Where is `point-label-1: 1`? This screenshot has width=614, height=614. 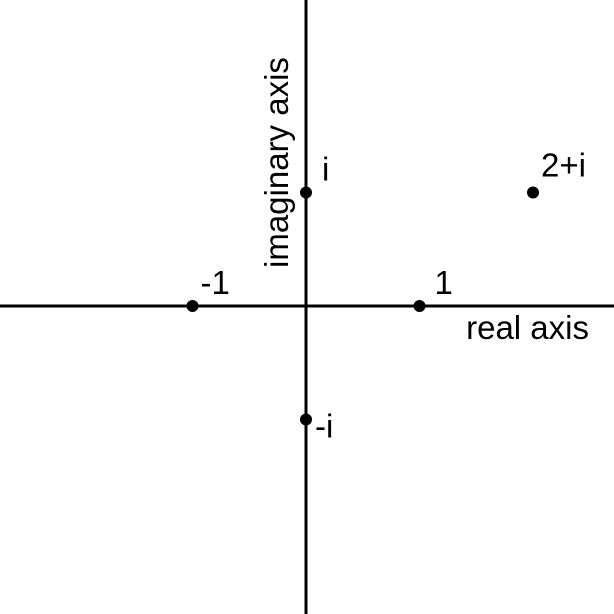
point-label-1: 1 is located at coordinates (444, 282).